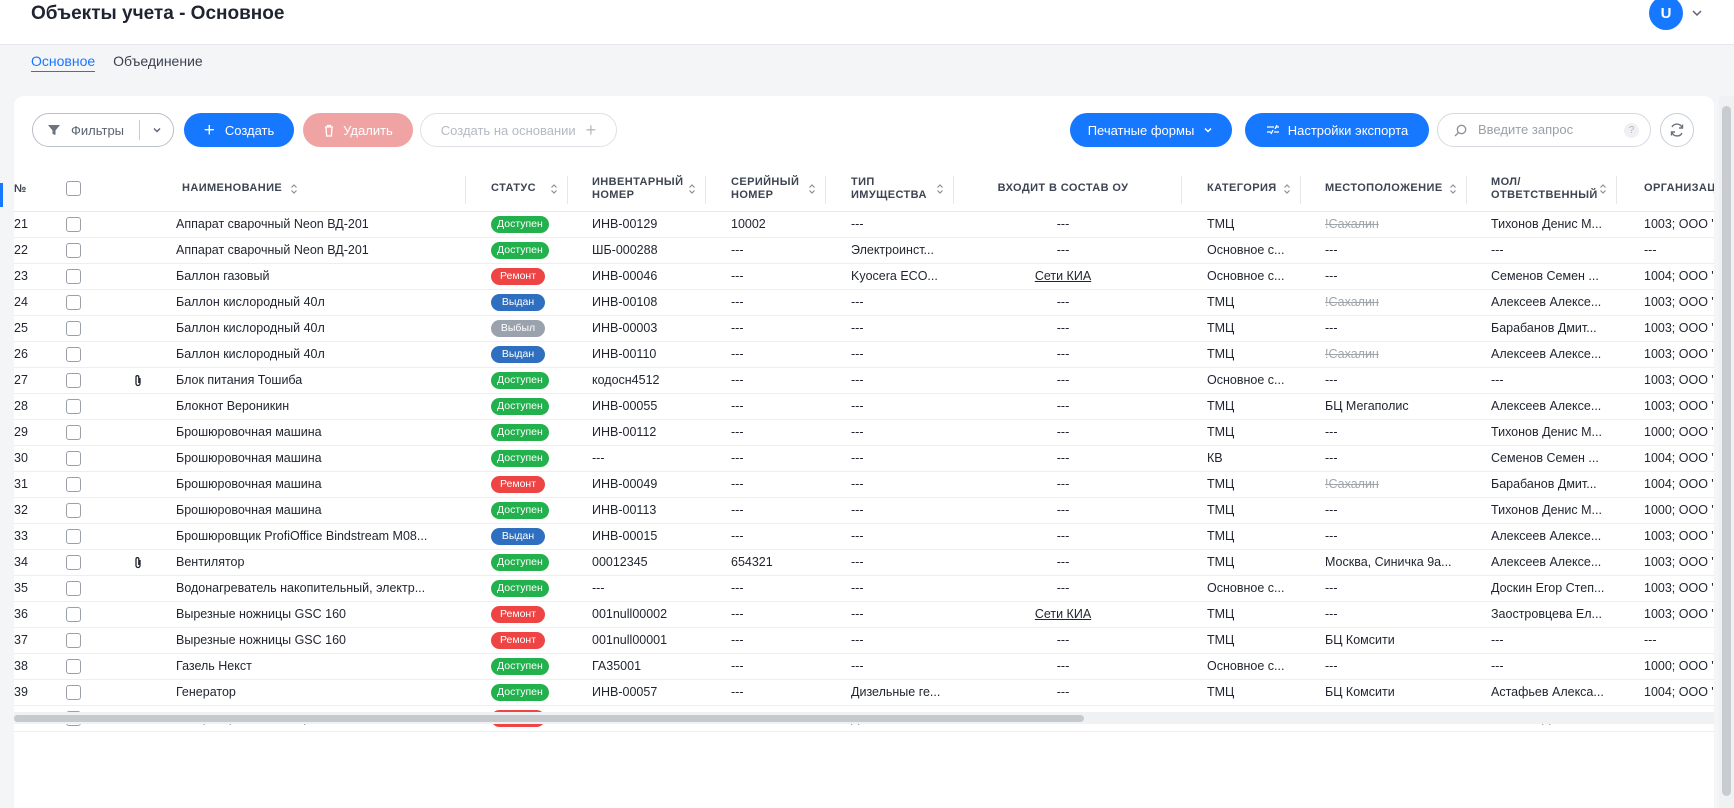 The image size is (1734, 808). What do you see at coordinates (321, 189) in the screenshot?
I see `col-header-name: НАИМЕНОВАНИЕ` at bounding box center [321, 189].